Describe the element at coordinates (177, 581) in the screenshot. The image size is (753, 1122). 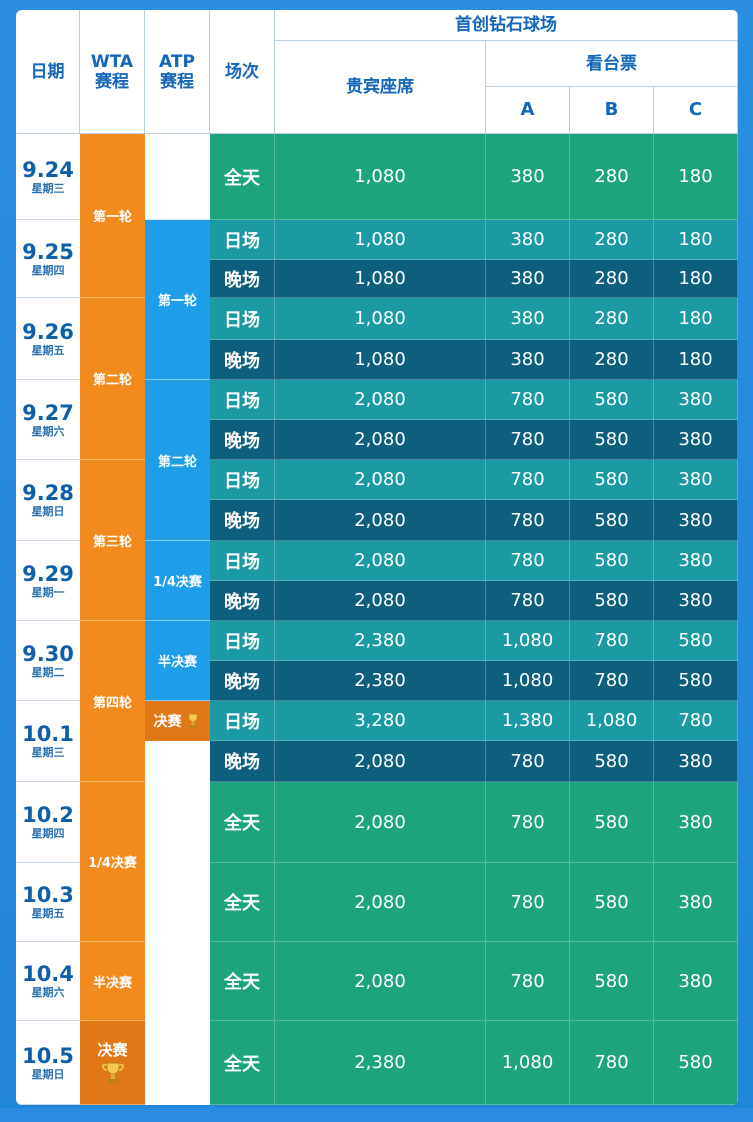
I see `atp-quarterfinal: 1/4决赛` at that location.